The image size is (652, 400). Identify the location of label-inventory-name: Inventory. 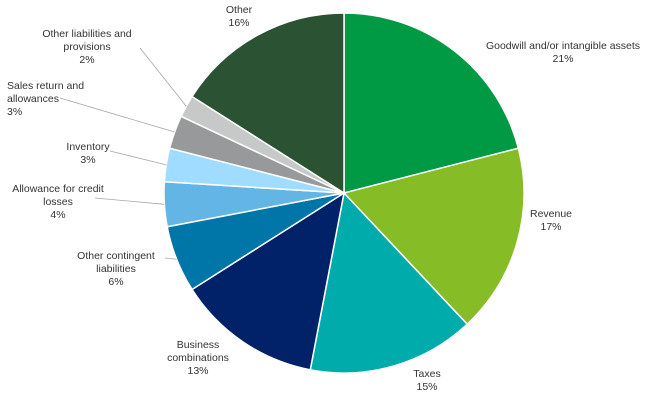
(88, 147).